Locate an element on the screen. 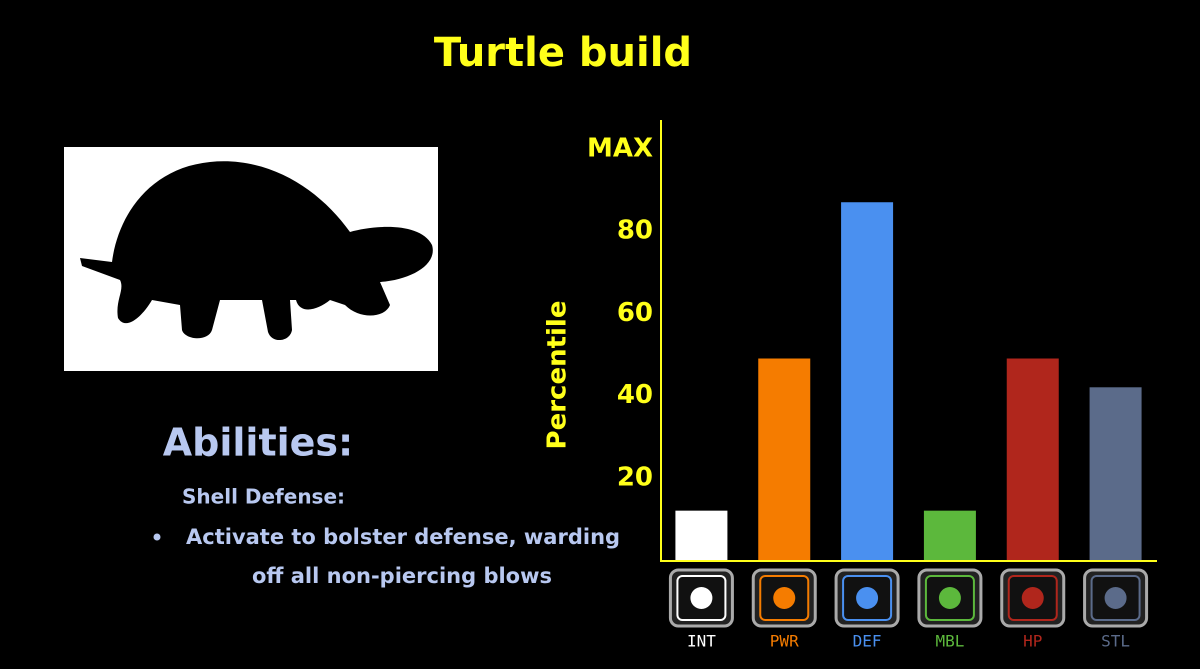  y-tick-label: 40 is located at coordinates (635, 395).